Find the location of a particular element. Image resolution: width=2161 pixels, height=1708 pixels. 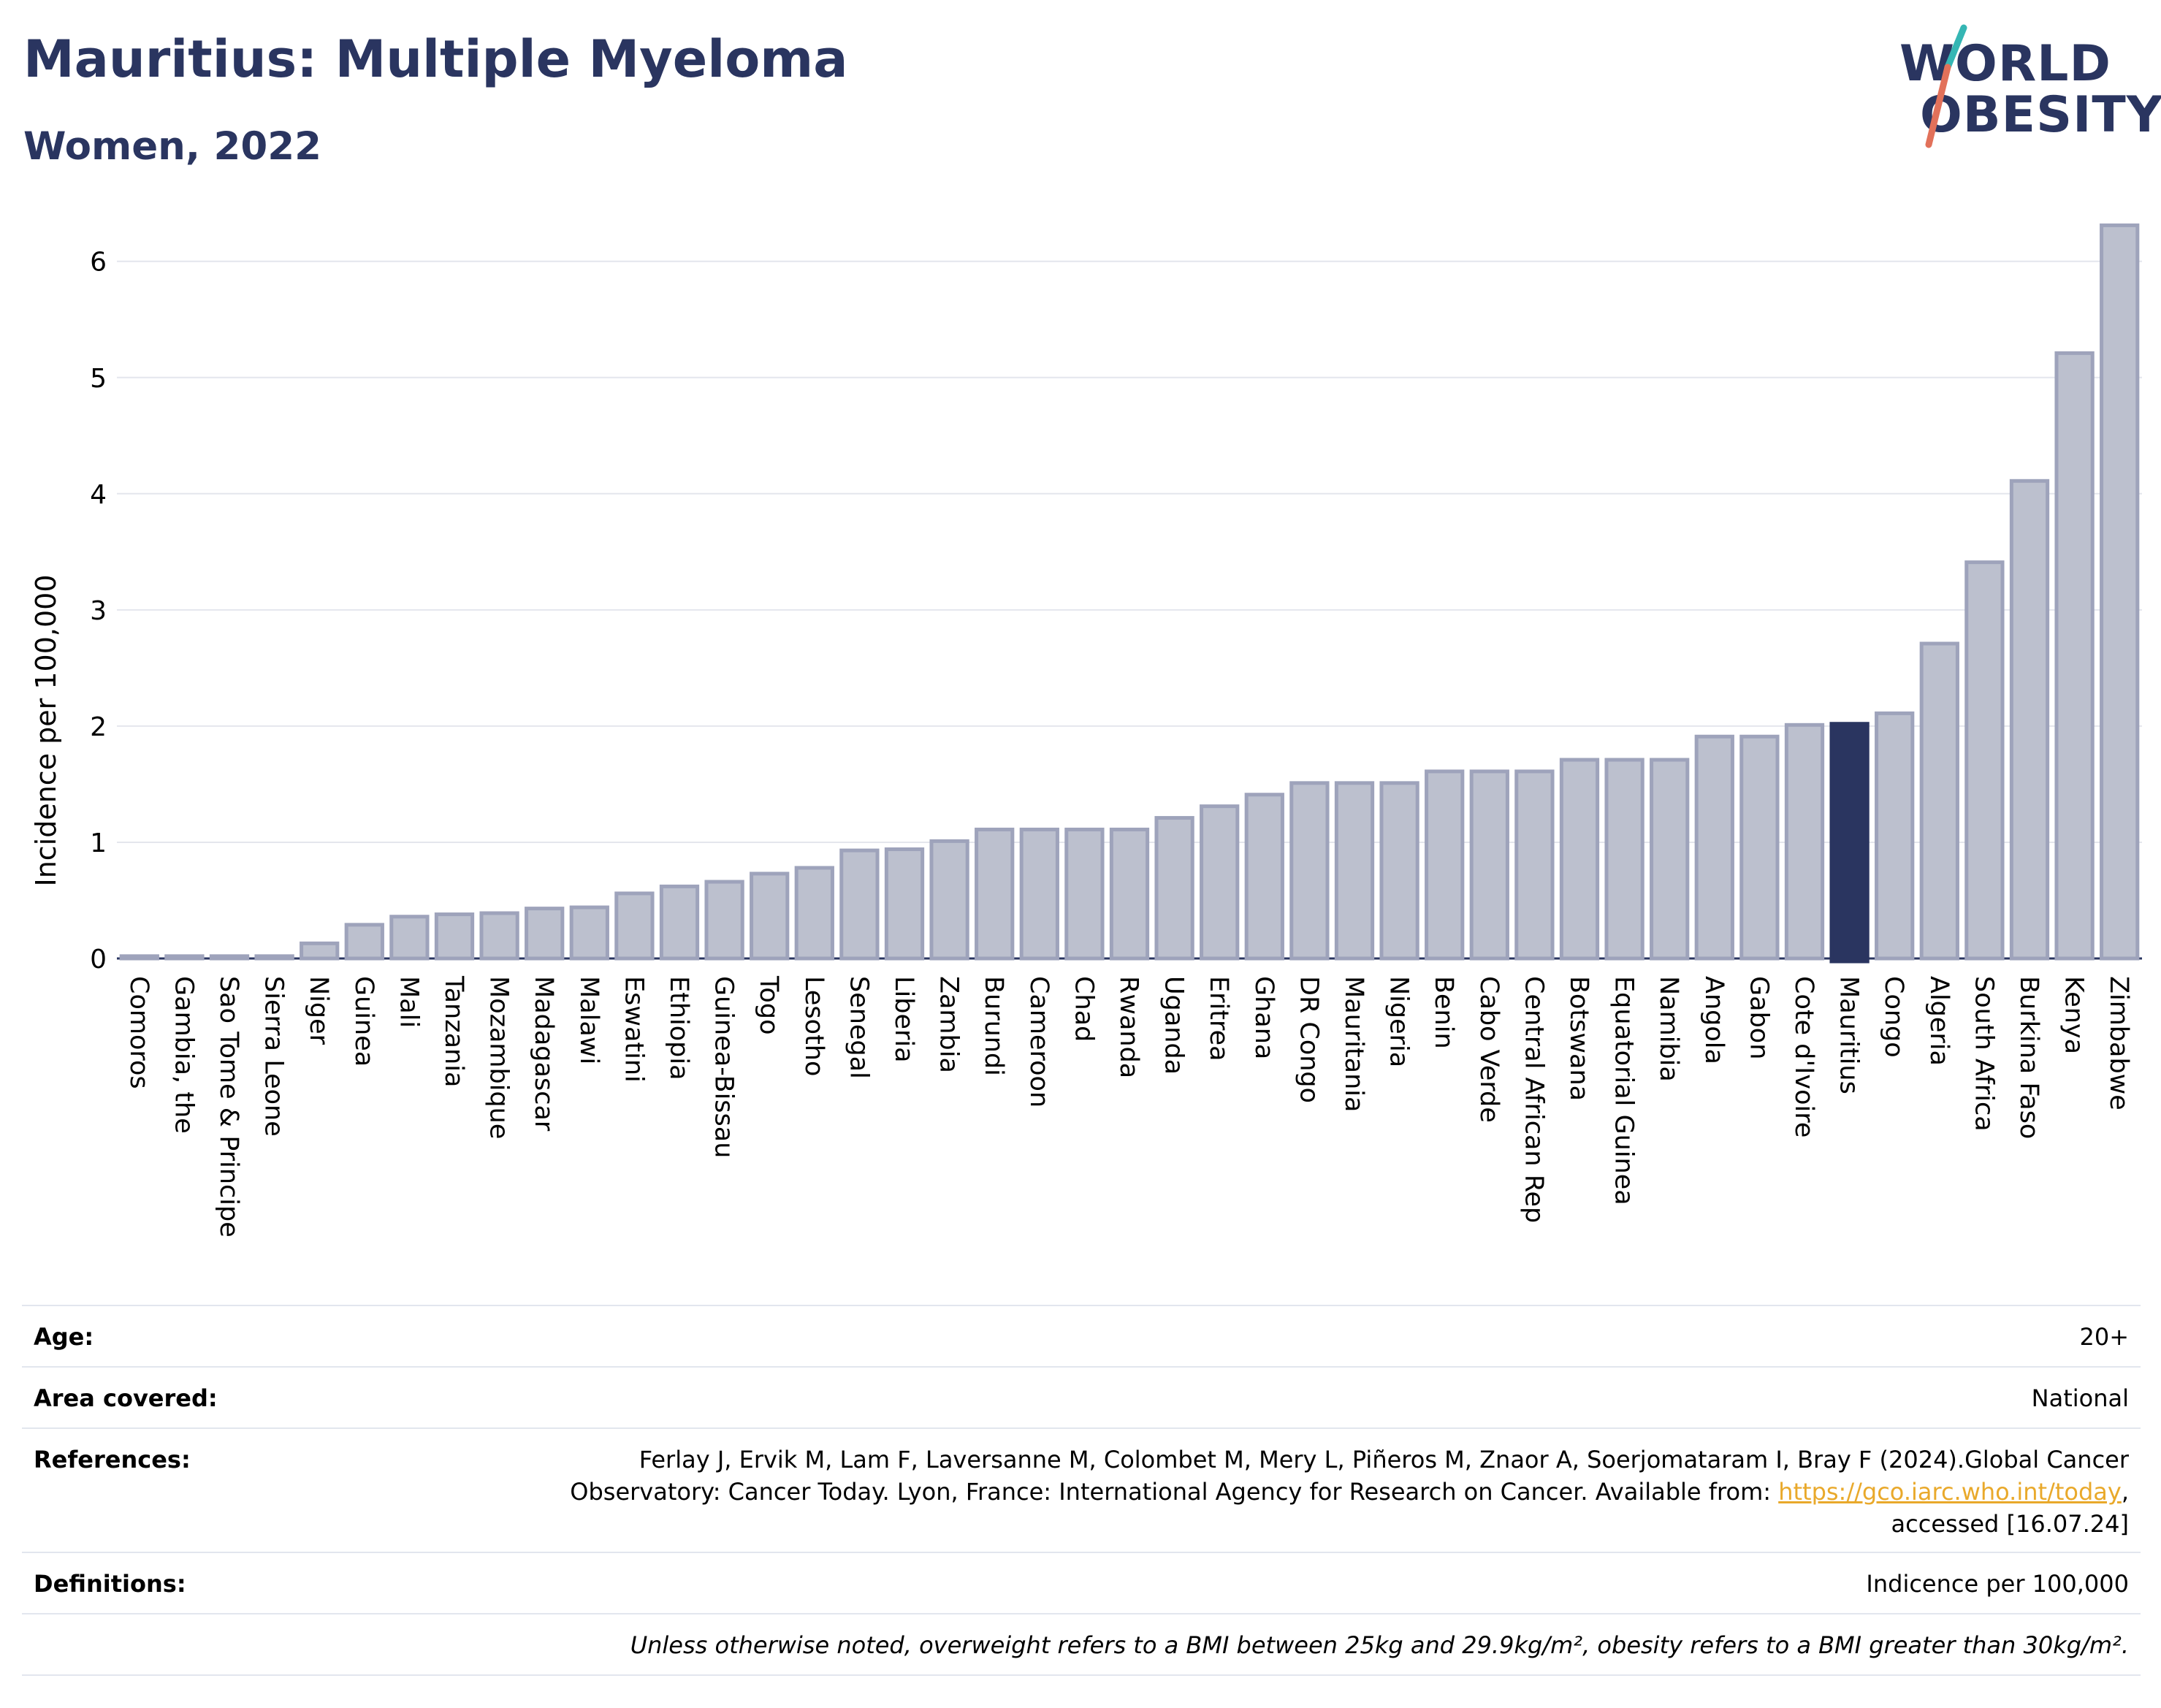

page-title: Mauritius: Multiple Myeloma is located at coordinates (435, 59).